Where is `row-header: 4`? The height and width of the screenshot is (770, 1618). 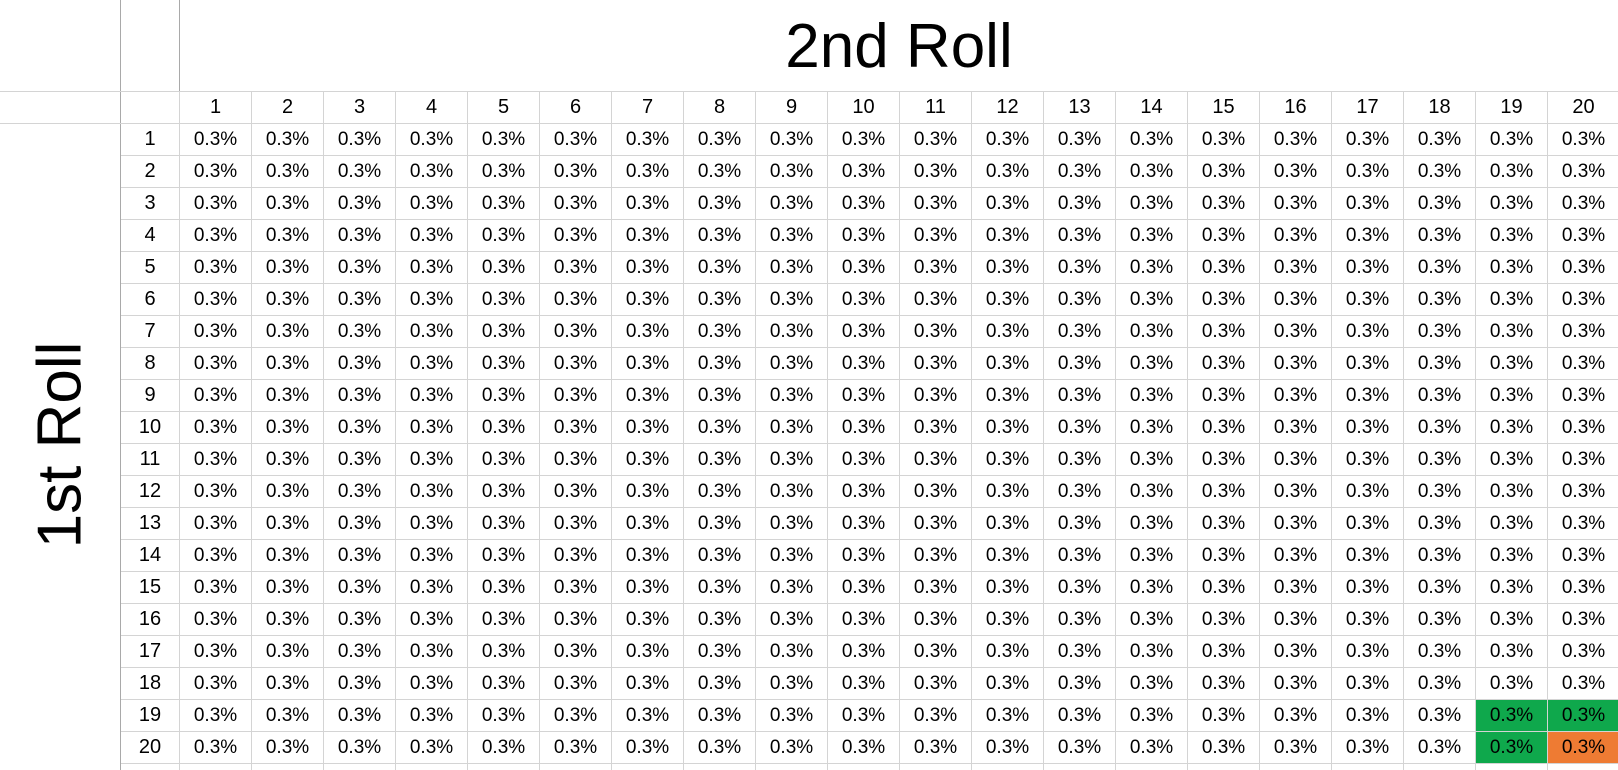
row-header: 4 is located at coordinates (150, 235).